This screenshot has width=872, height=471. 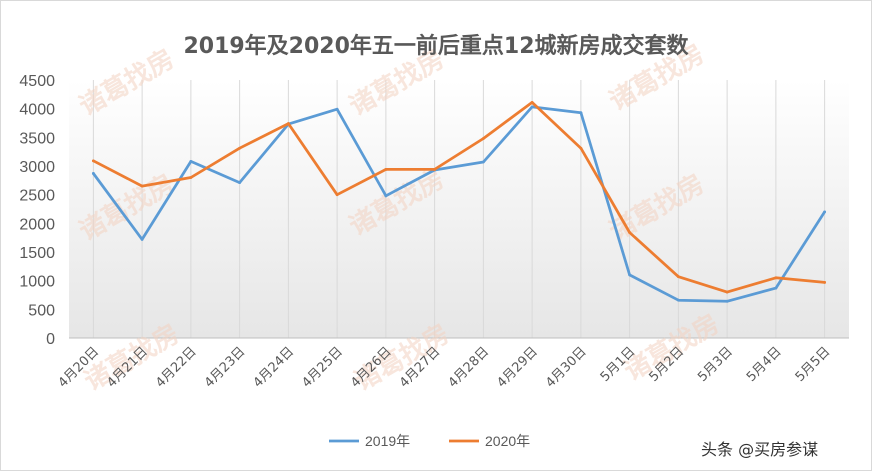 I want to click on y-tick-label: 3500, so click(x=37, y=138).